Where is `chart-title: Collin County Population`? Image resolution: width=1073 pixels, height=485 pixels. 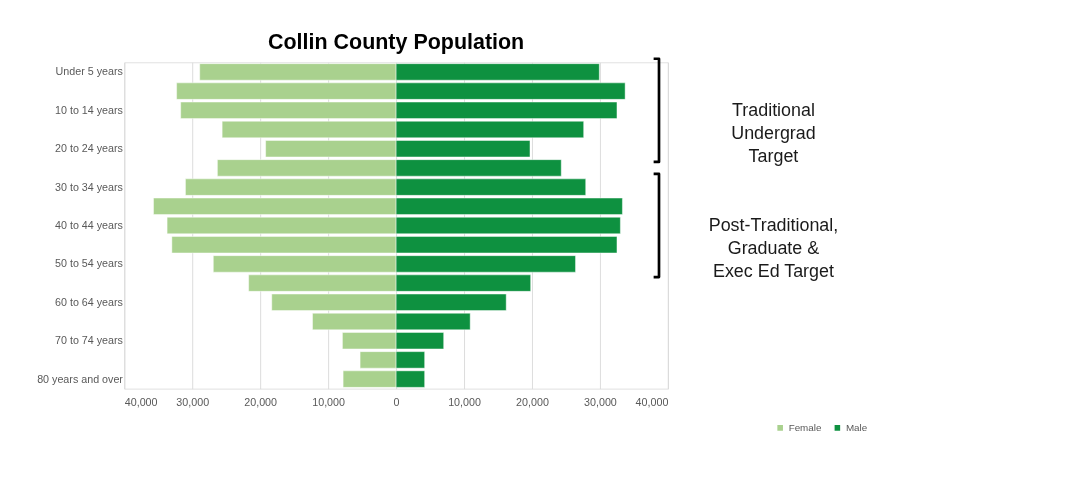 chart-title: Collin County Population is located at coordinates (396, 42).